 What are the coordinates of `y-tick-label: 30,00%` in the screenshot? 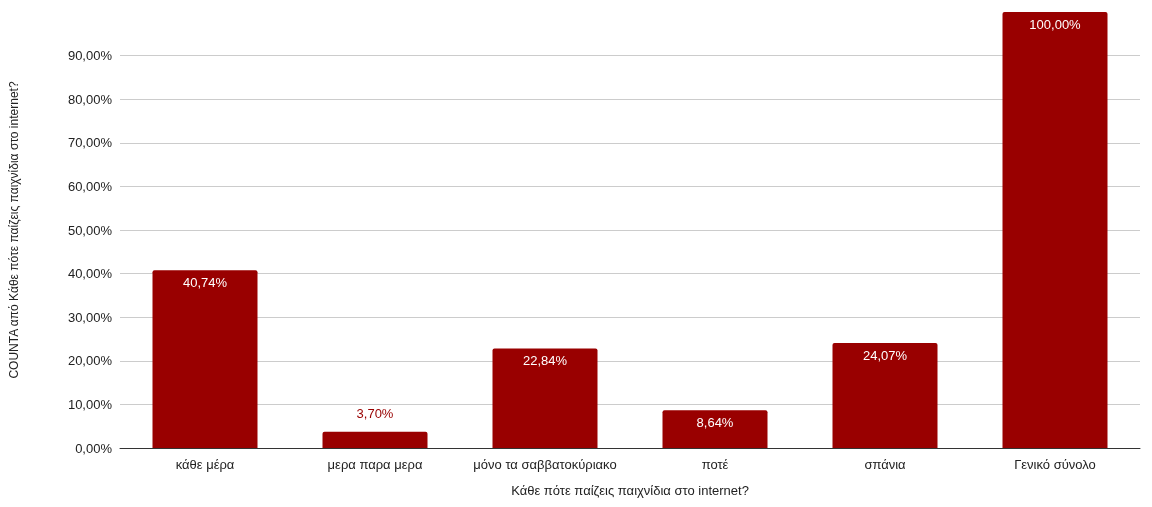 It's located at (90, 317).